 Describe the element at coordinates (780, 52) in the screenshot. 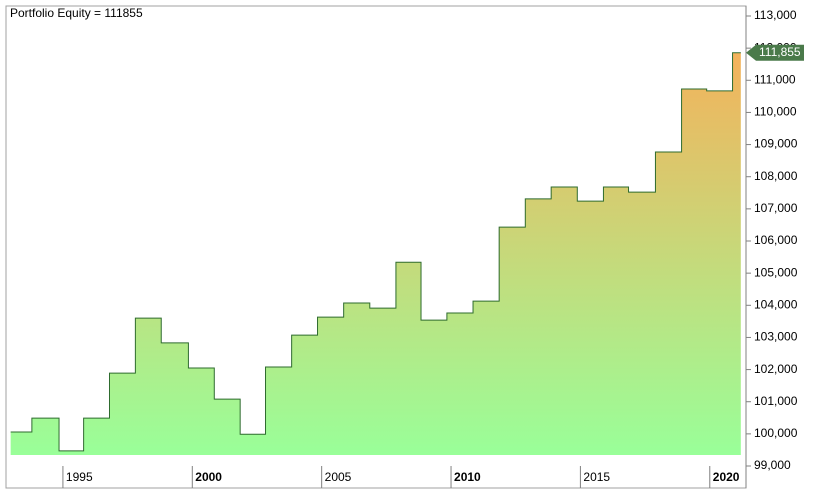

I see `last-value-label: 111,855` at that location.